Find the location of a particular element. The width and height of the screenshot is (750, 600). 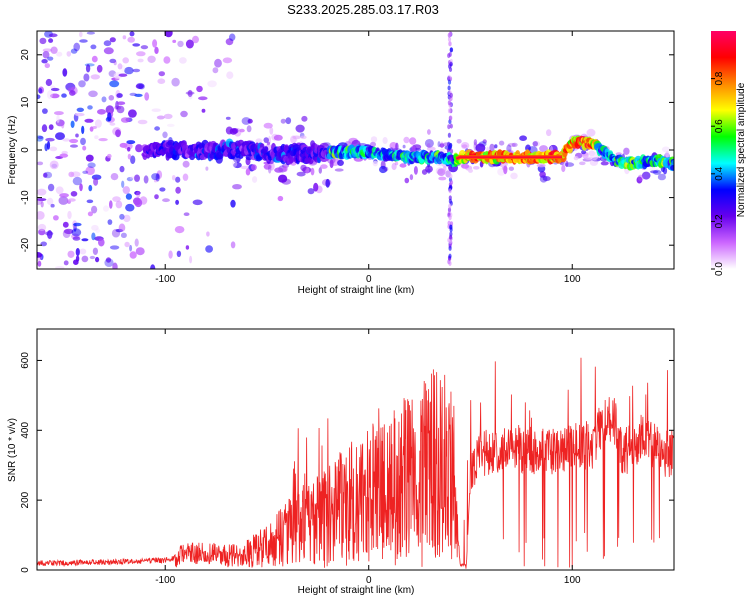

spectrogram-ridge-core is located at coordinates (509, 158).